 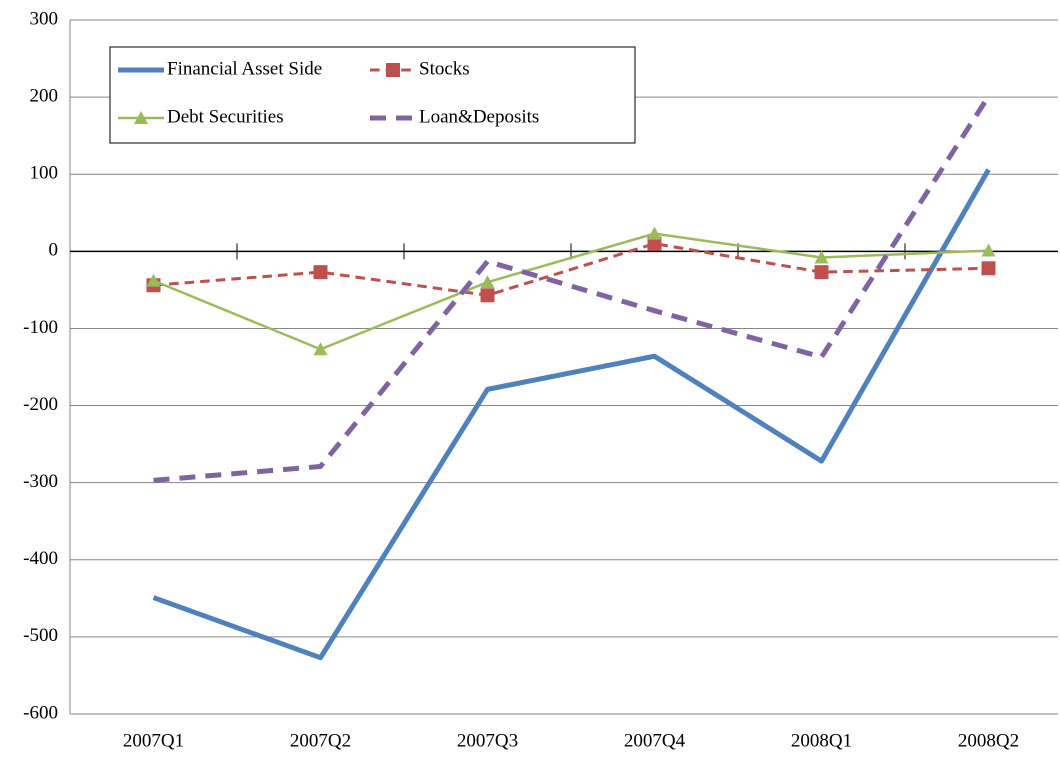 What do you see at coordinates (40, 635) in the screenshot?
I see `y-tick-label: -500` at bounding box center [40, 635].